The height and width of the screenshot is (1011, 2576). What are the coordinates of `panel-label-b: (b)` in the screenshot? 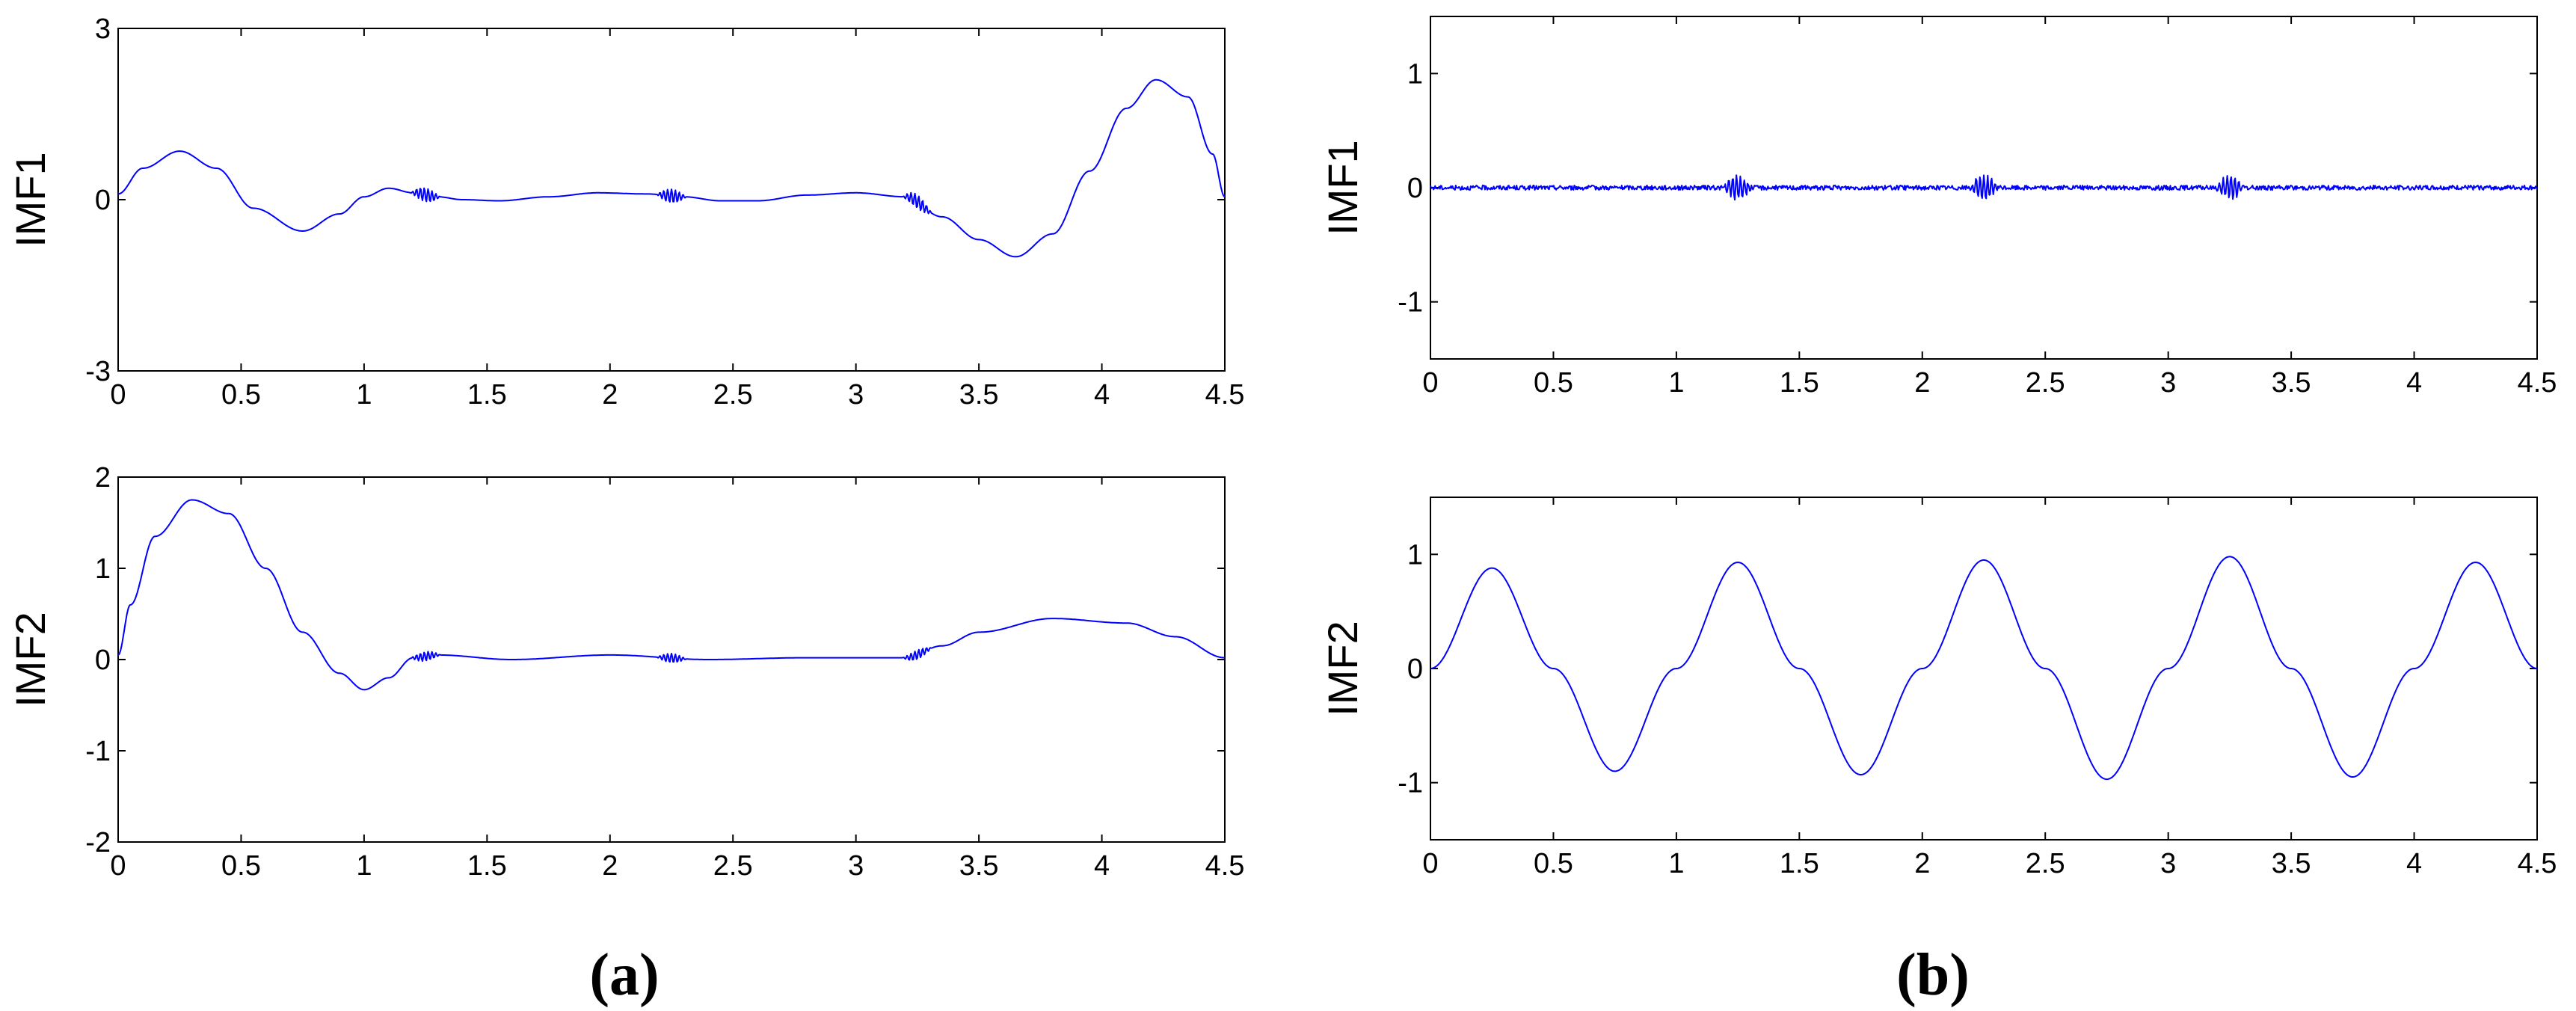 It's located at (1933, 975).